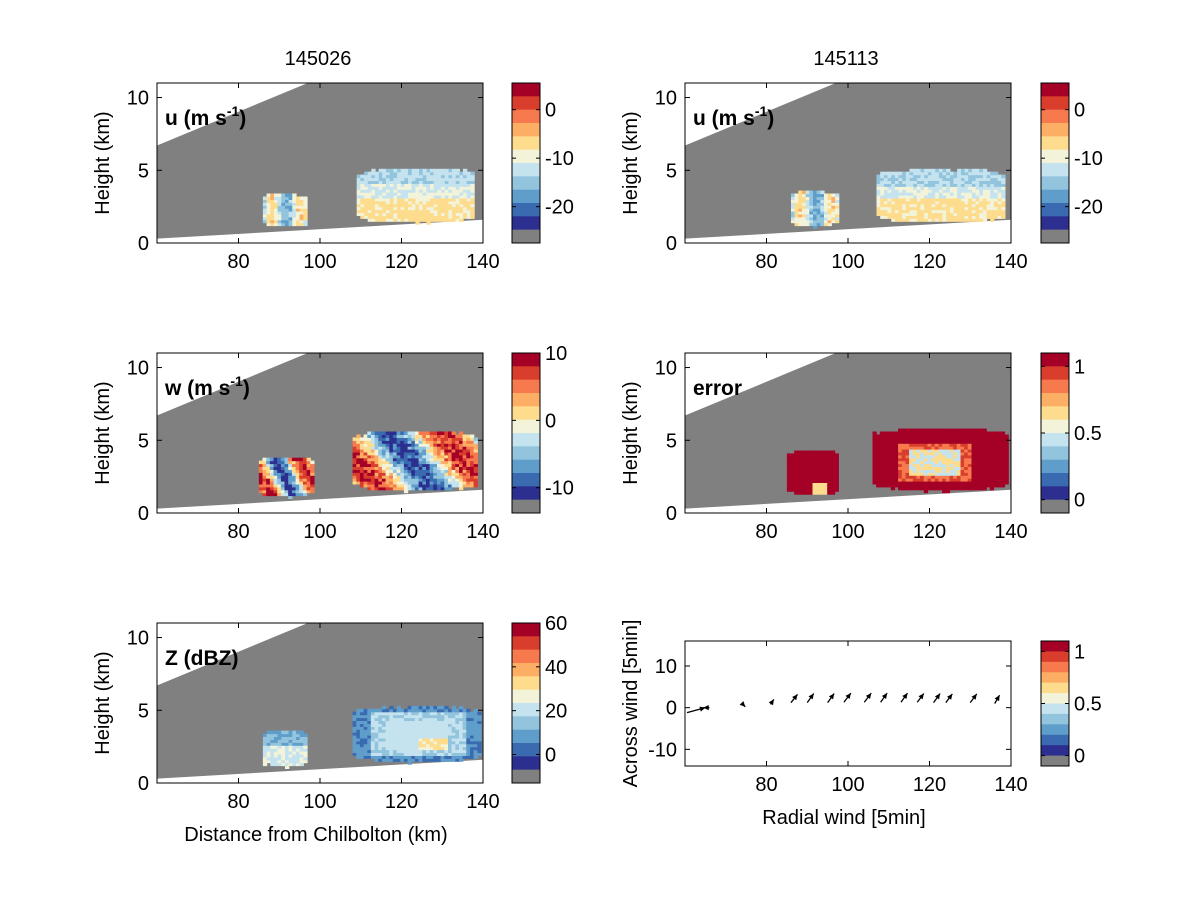  I want to click on y-tick-label: 0, so click(671, 514).